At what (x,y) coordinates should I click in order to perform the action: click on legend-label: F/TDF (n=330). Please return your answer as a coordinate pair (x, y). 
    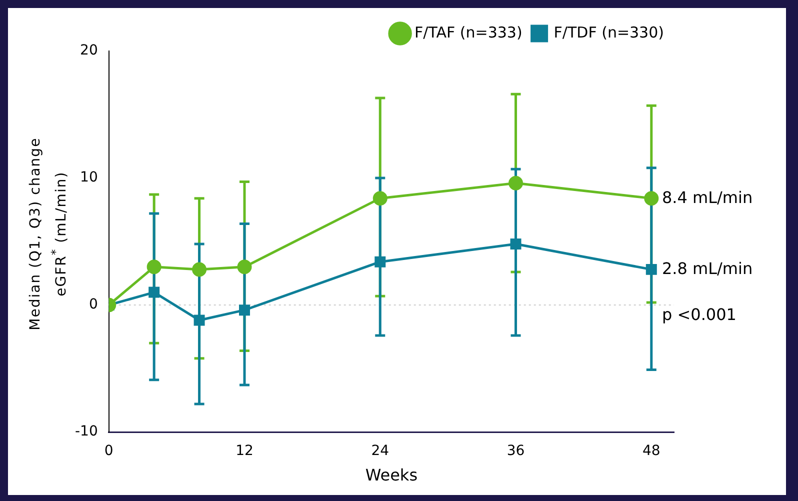
    Looking at the image, I should click on (609, 32).